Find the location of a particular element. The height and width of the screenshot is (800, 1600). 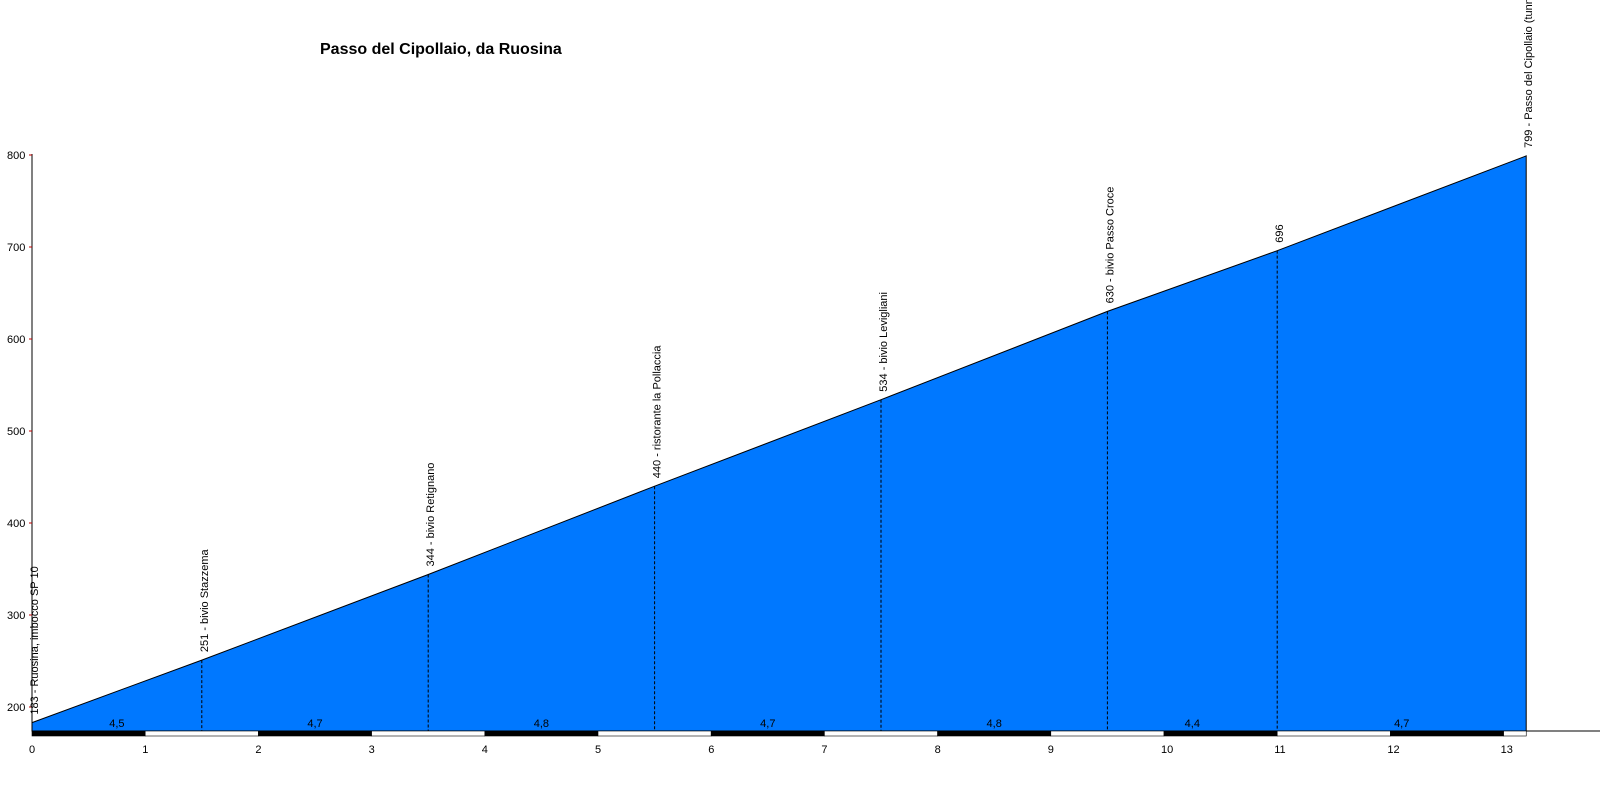

x-tick-label: 10 is located at coordinates (1167, 750).